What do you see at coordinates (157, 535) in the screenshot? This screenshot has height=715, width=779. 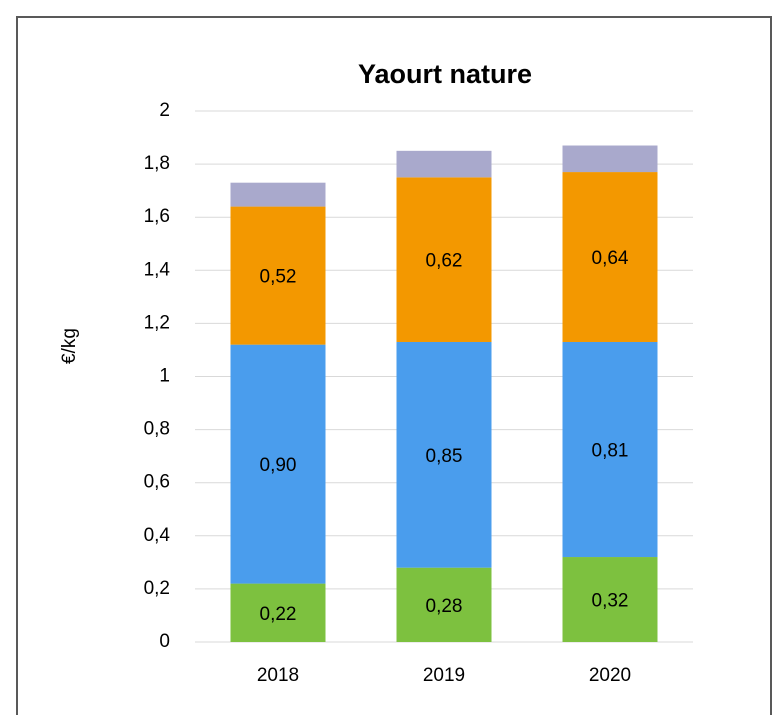 I see `y-tick-label: 0,4` at bounding box center [157, 535].